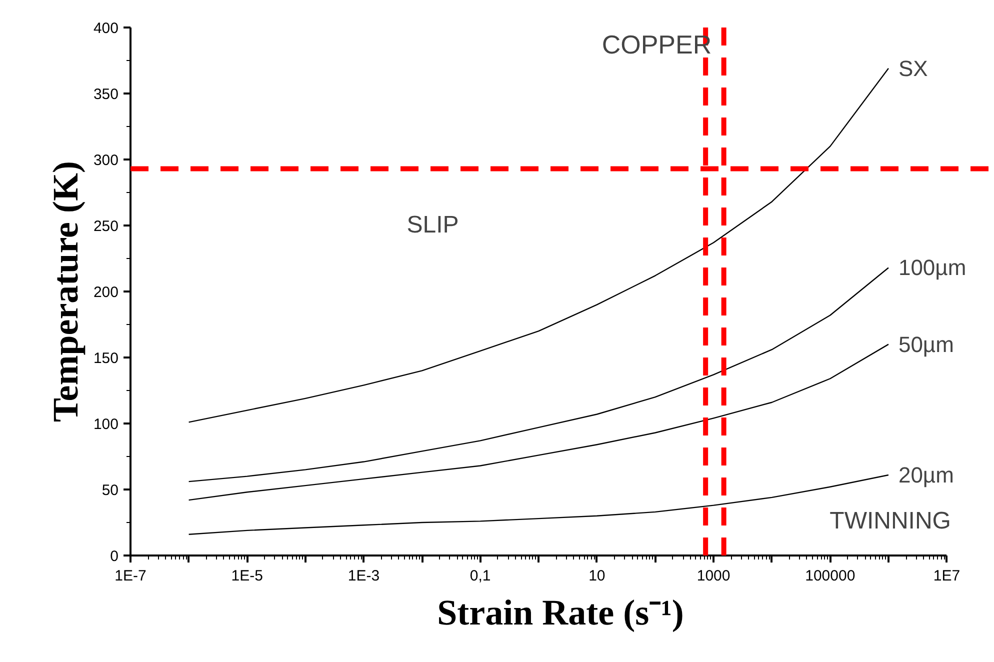 This screenshot has height=662, width=994. What do you see at coordinates (106, 94) in the screenshot?
I see `y-tick-label: 350` at bounding box center [106, 94].